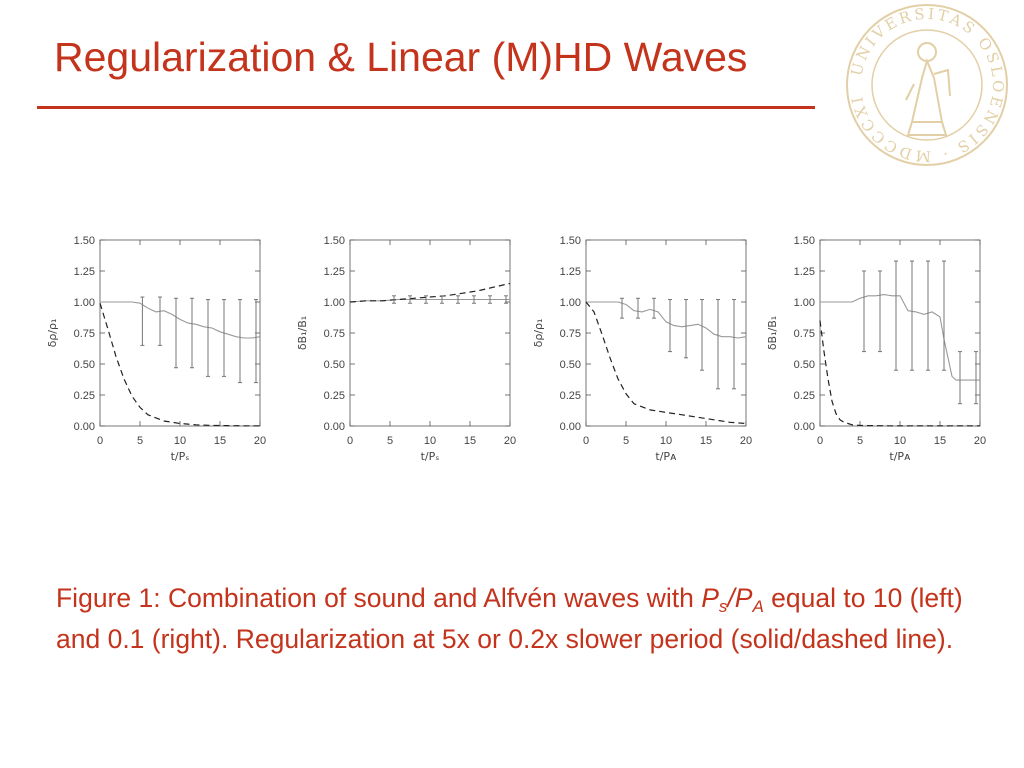 The height and width of the screenshot is (768, 1024). What do you see at coordinates (743, 598) in the screenshot?
I see `caption-pa-main: P` at bounding box center [743, 598].